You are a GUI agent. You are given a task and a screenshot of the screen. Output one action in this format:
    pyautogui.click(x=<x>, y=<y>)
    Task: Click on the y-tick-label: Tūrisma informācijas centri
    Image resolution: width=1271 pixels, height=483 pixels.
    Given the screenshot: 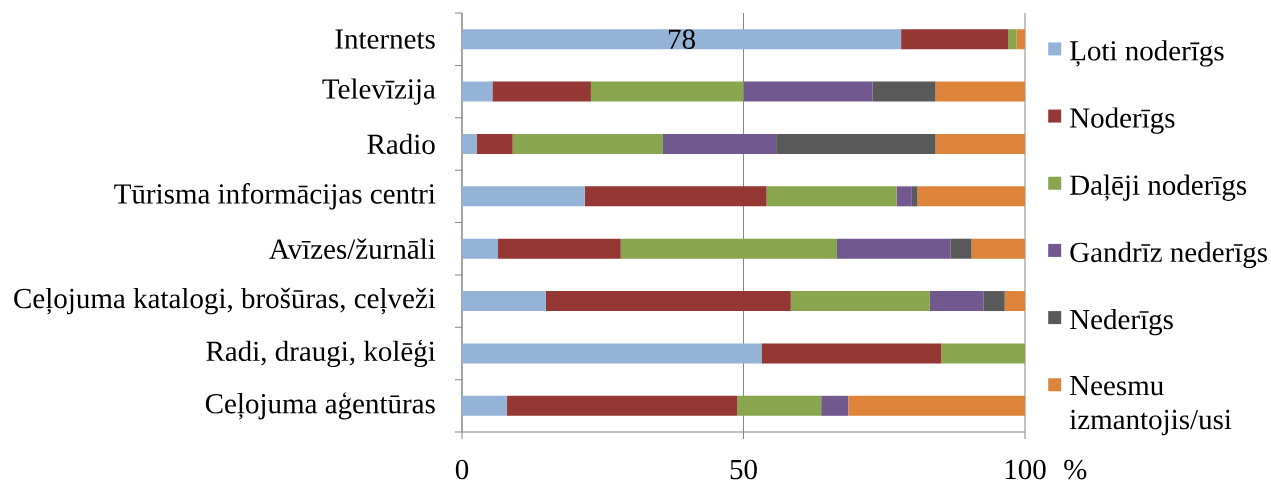 What is the action you would take?
    pyautogui.click(x=275, y=196)
    